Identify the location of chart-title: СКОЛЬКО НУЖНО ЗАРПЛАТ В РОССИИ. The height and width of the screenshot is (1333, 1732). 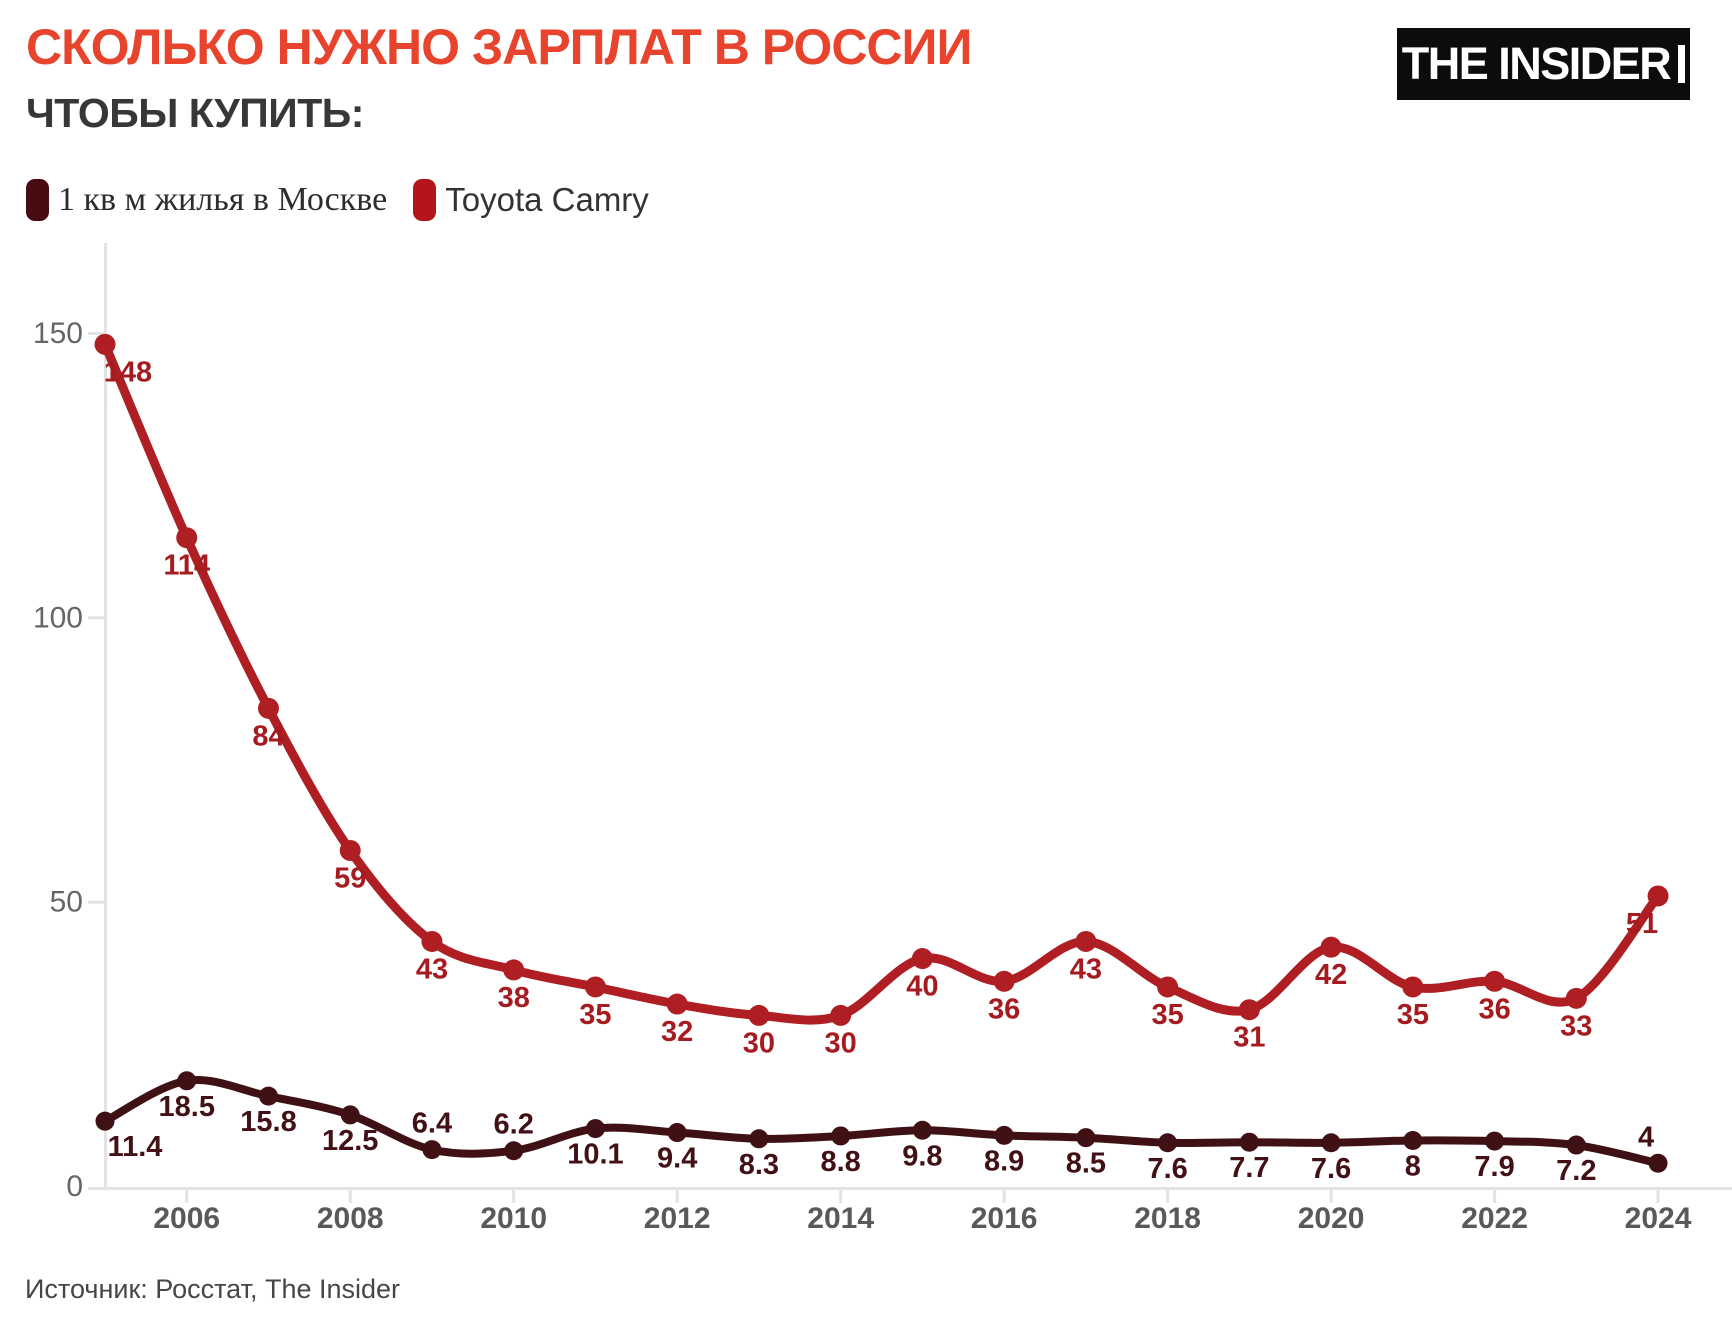
(499, 47).